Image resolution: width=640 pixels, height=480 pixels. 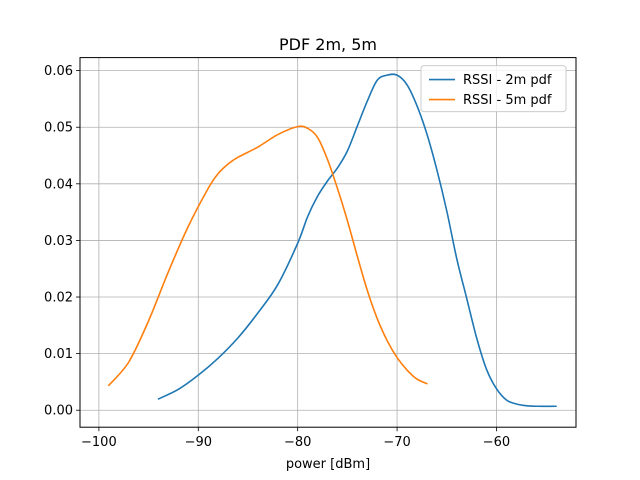 What do you see at coordinates (297, 442) in the screenshot?
I see `x-tick-label: −80` at bounding box center [297, 442].